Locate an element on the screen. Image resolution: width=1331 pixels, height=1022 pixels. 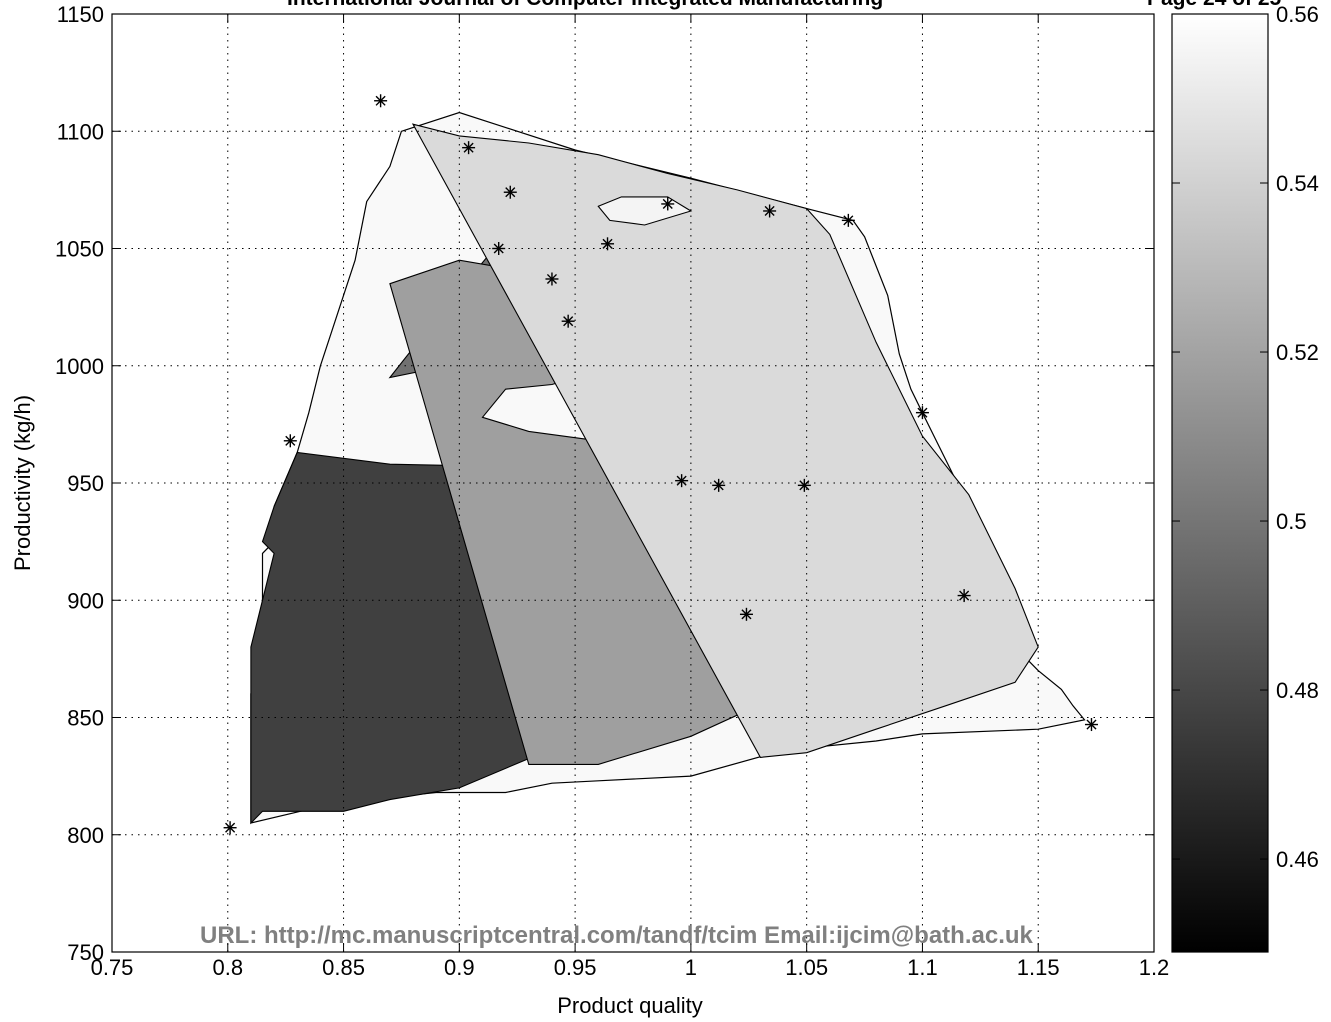
colorbar-gradient is located at coordinates (1220, 483).